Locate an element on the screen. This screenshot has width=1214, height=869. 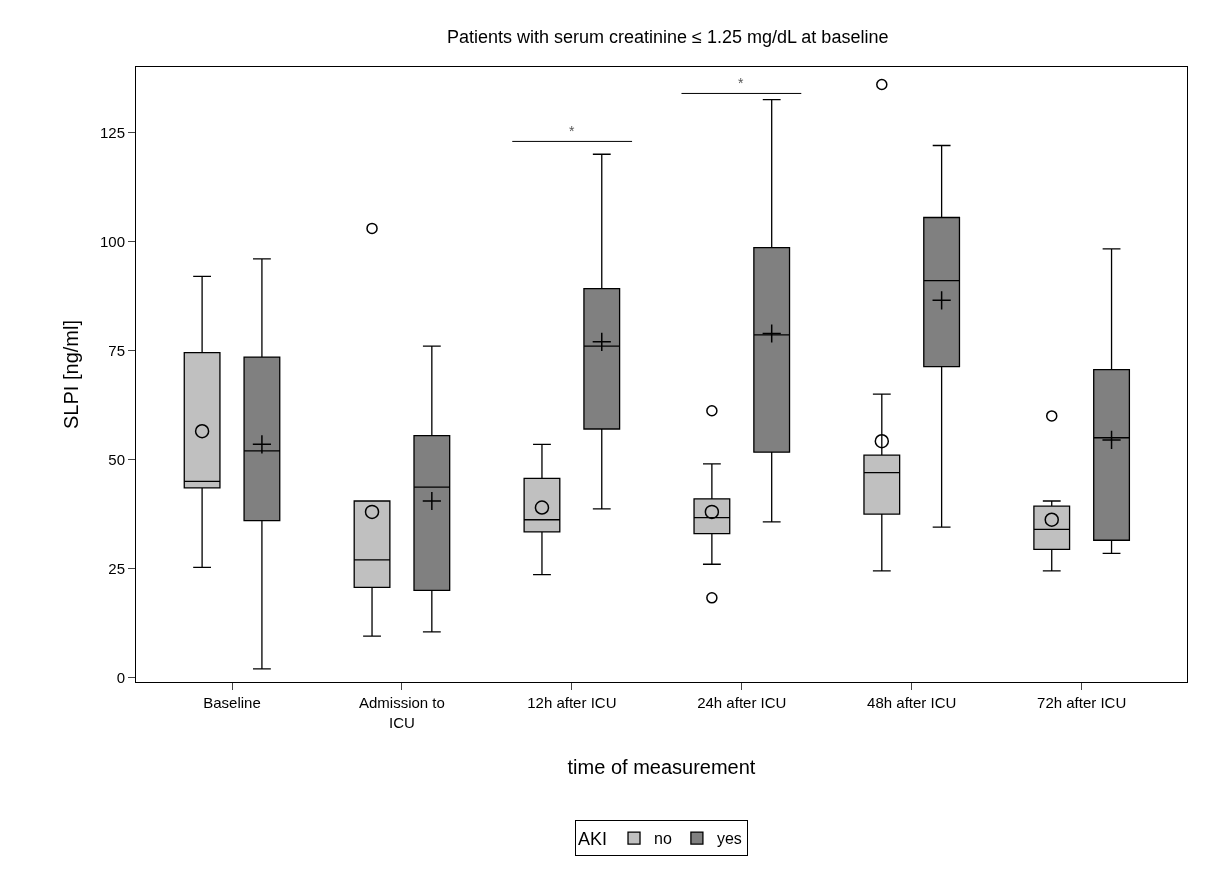
x-tick-label: 12h after ICU is located at coordinates (572, 702).